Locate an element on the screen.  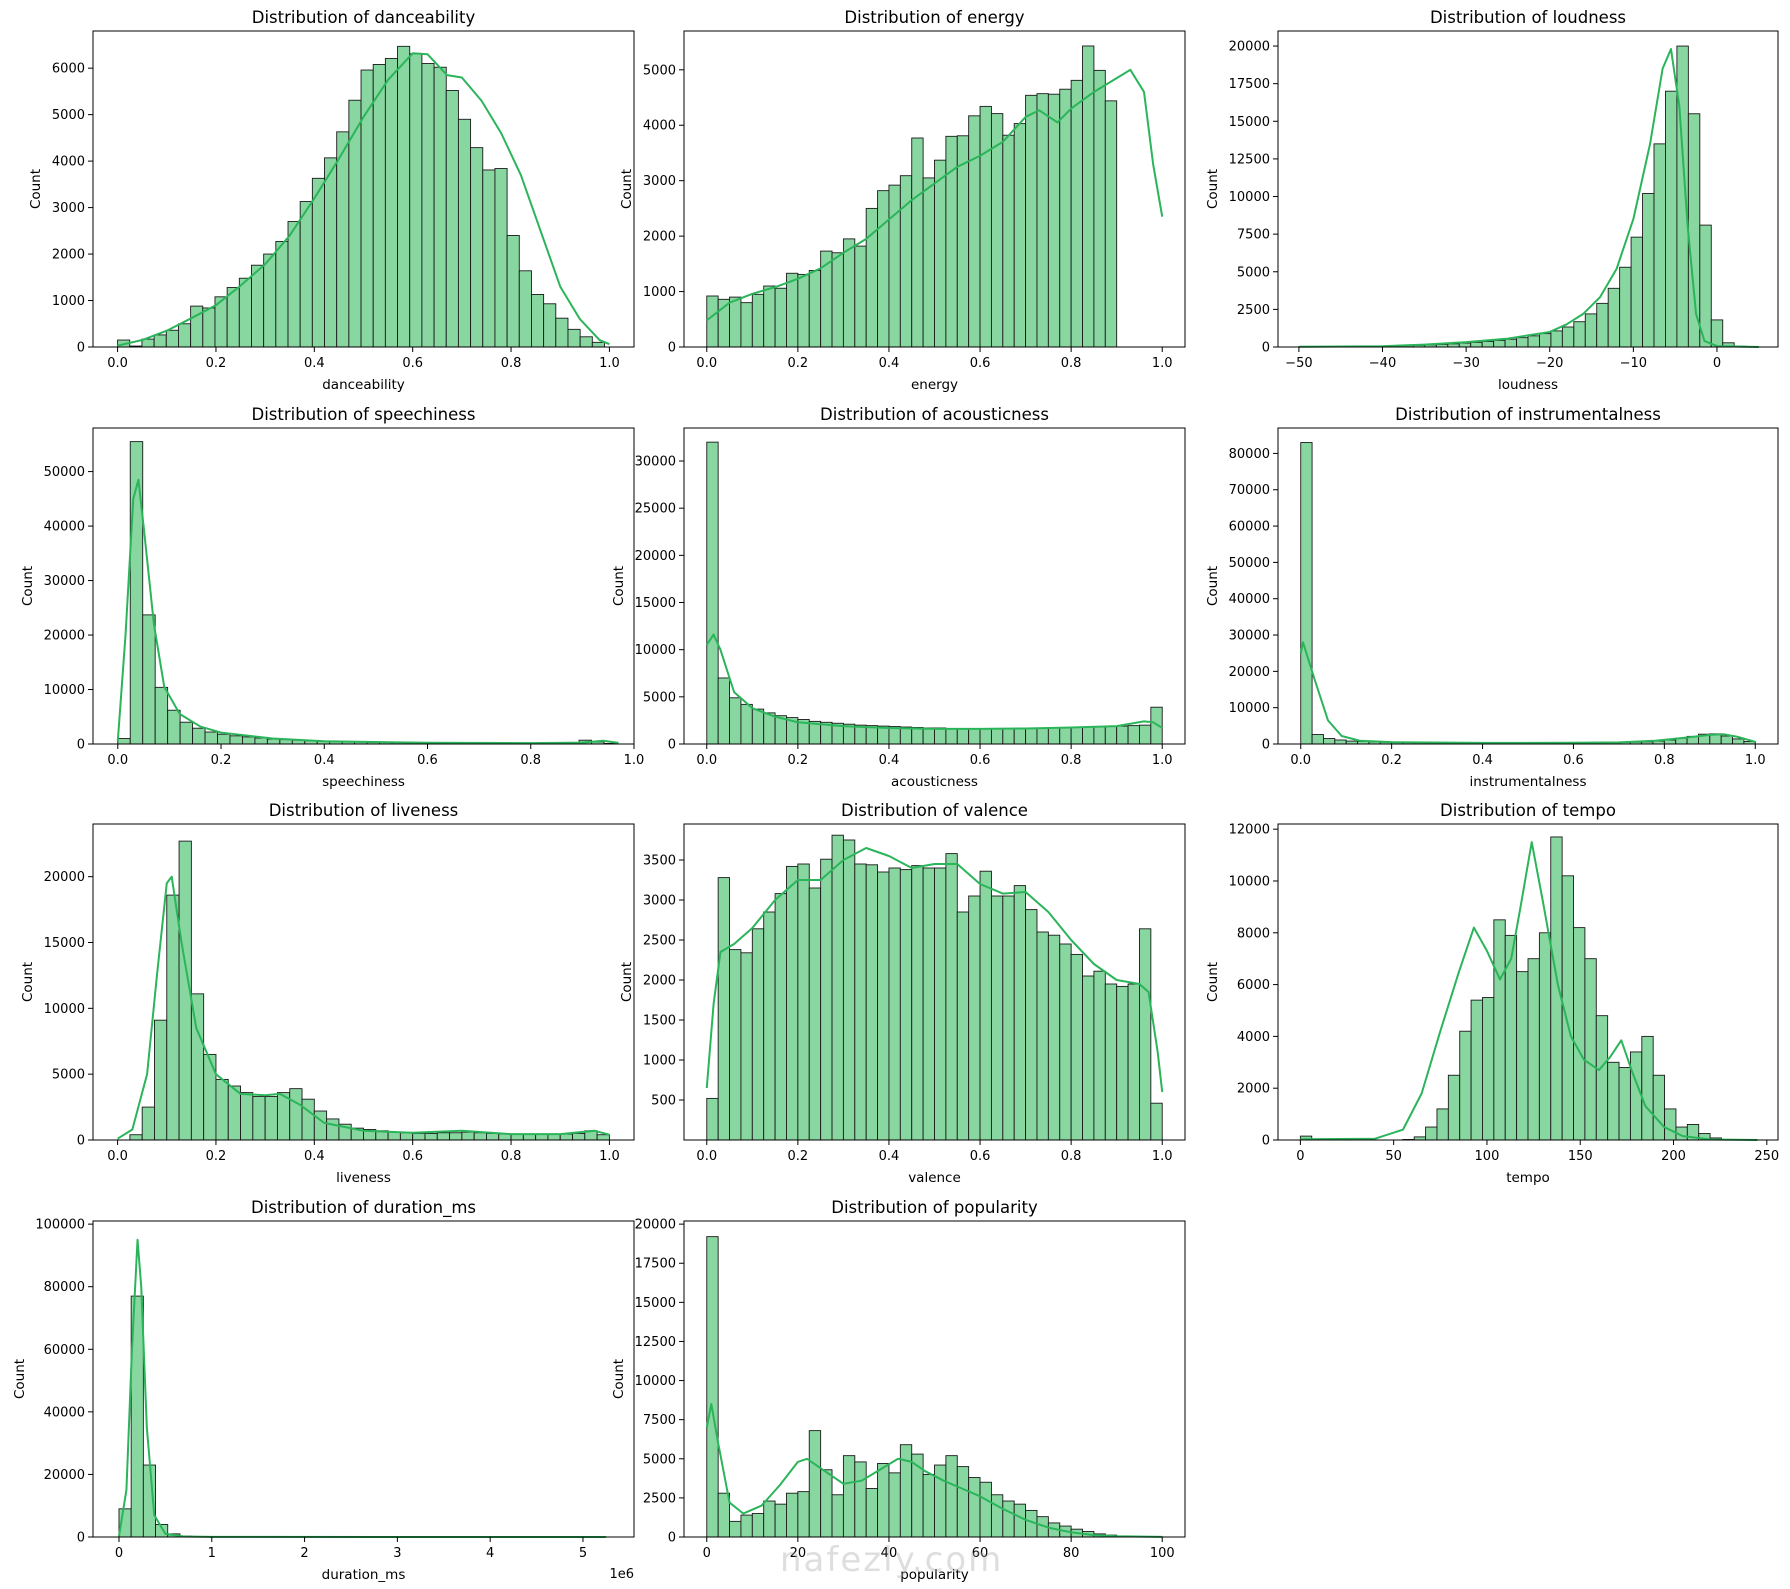
axes-frame is located at coordinates (363, 586).